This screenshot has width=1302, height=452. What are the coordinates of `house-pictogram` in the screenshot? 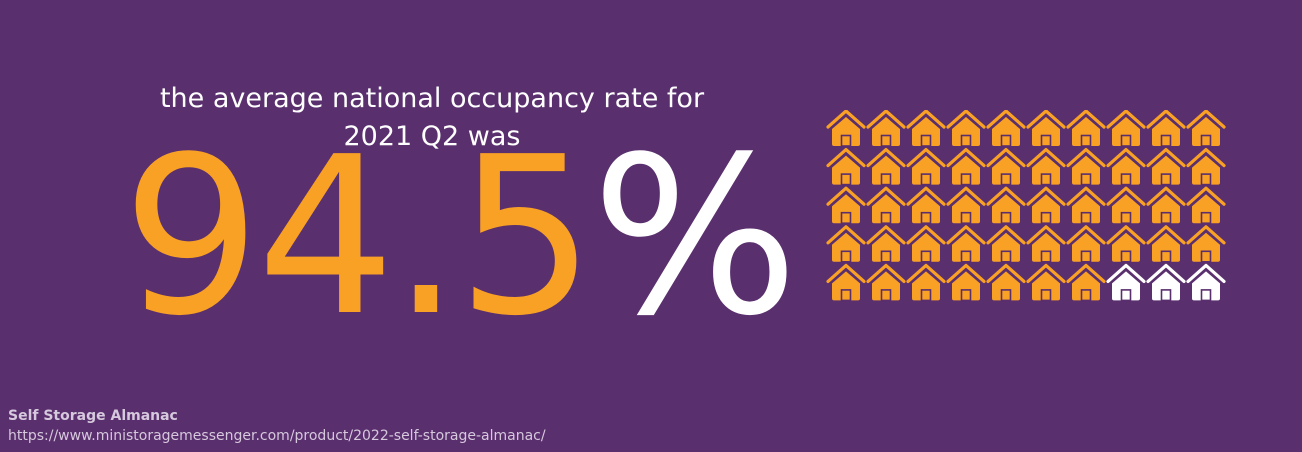 It's located at (1026, 206).